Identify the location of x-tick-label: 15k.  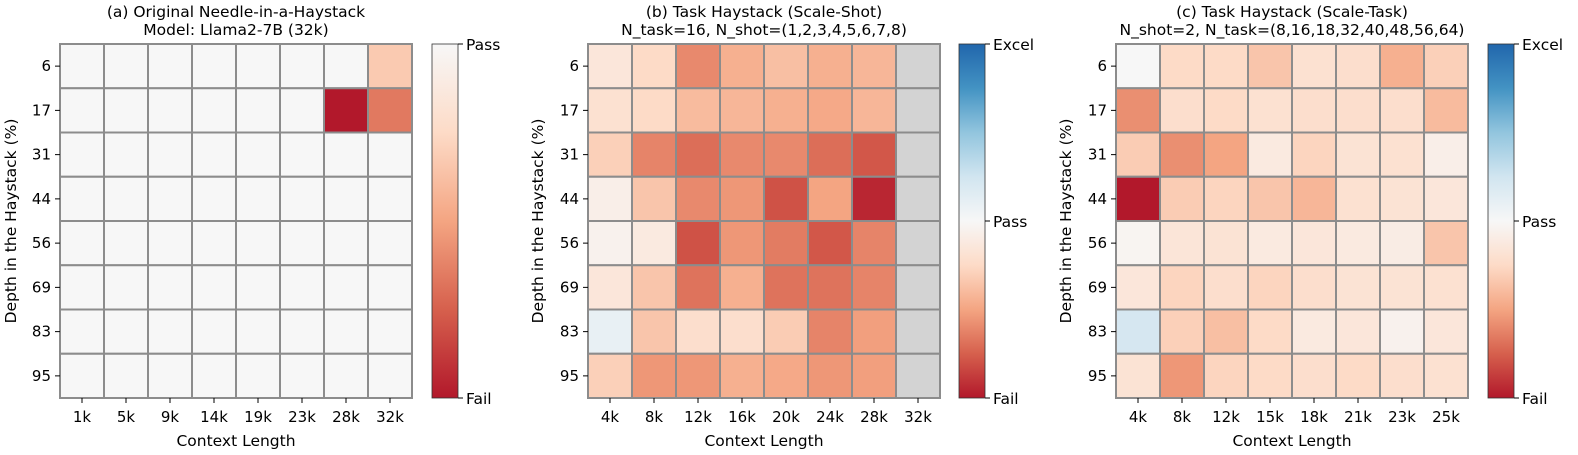
(1270, 417).